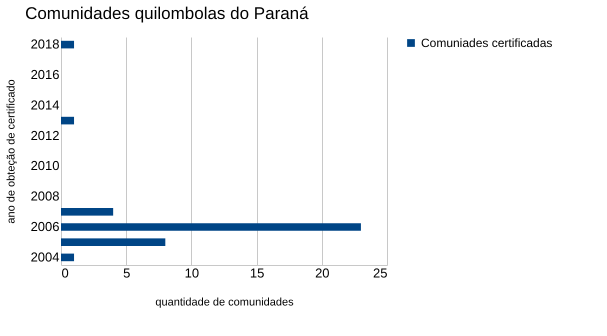 The width and height of the screenshot is (607, 336). I want to click on y-tick-label: 2016, so click(45, 74).